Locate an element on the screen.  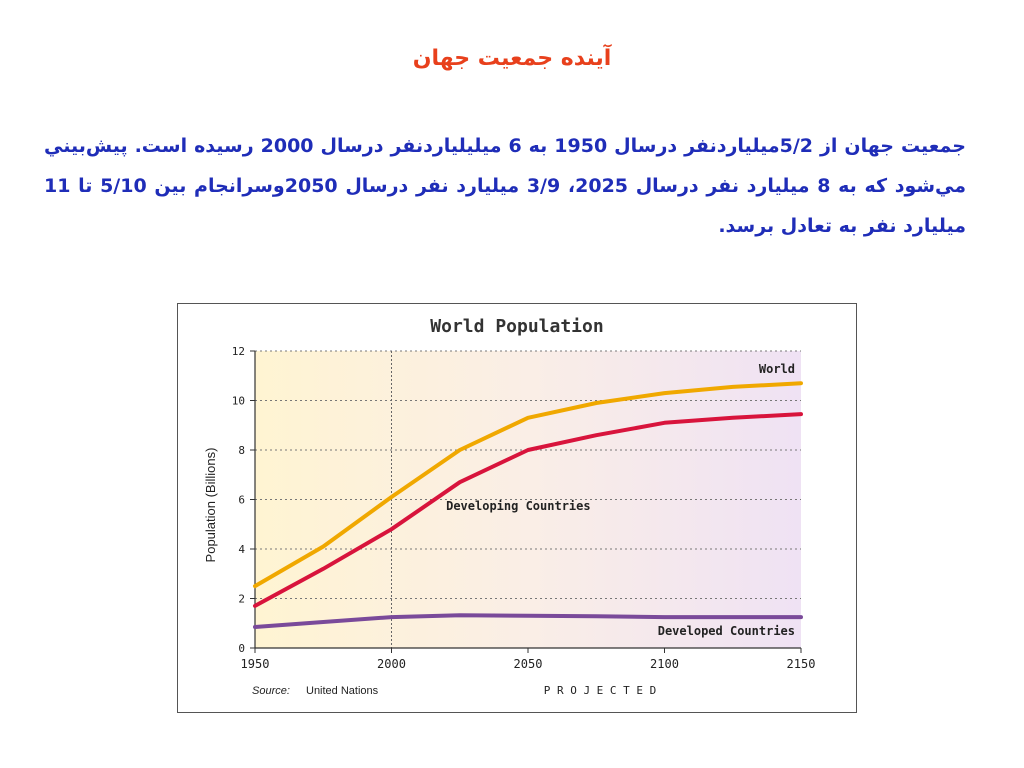
series-label-developed-countries: Developed Countries is located at coordinates (726, 631).